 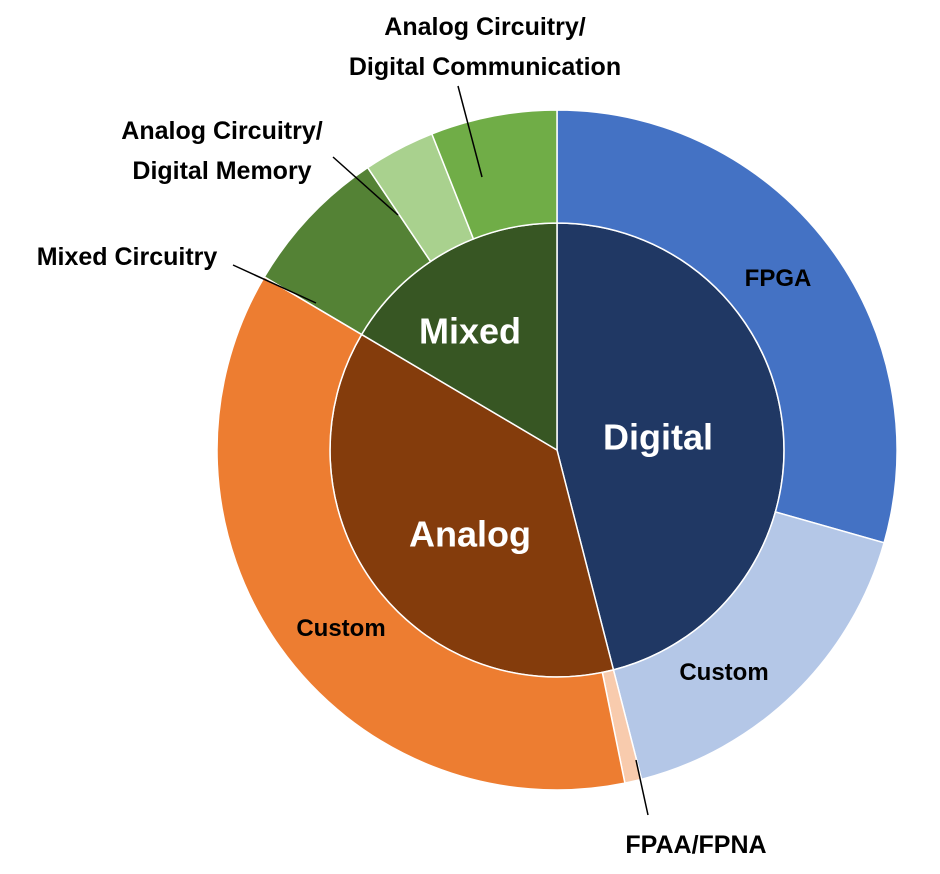 I want to click on outer-label-analog-fpaa-fpna: FPAA/FPNA, so click(x=695, y=845).